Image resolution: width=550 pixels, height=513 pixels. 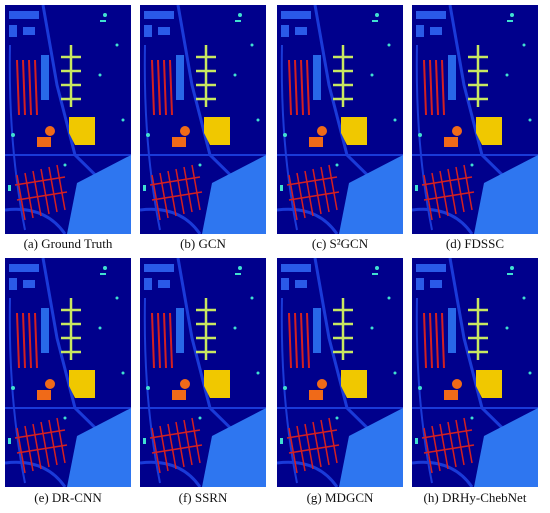 I want to click on caption: (a) Ground Truth, so click(x=68, y=243).